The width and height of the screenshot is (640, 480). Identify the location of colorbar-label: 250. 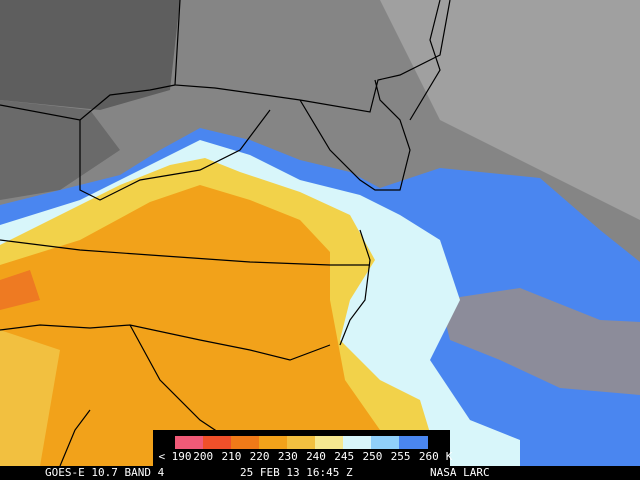
(372, 456).